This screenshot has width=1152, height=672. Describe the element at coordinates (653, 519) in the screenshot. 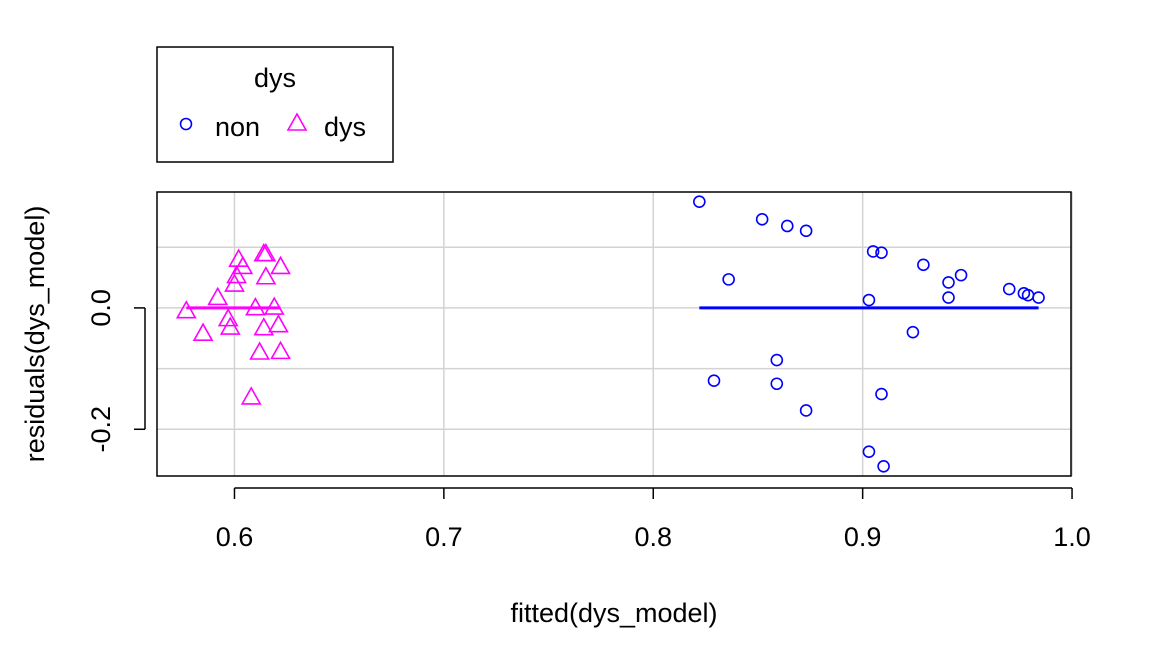

I see `x-axis: 0.6 0.7 0.8 0.9 1.0` at that location.